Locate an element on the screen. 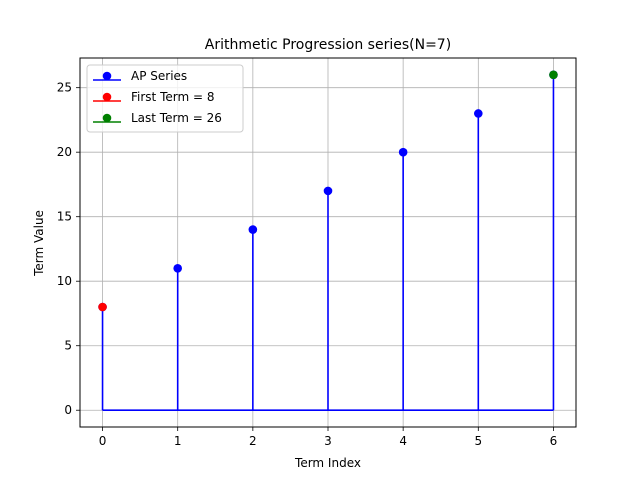  chart-title: Arithmetic Progression series(N=7) is located at coordinates (328, 45).